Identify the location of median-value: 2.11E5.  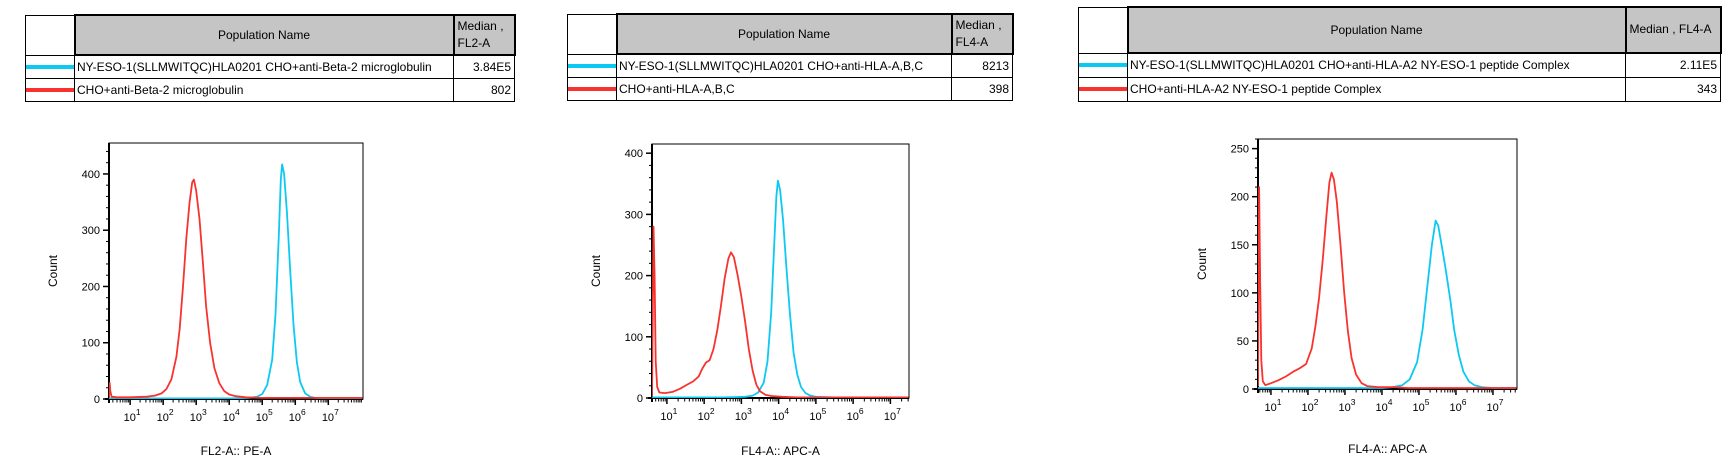
(1673, 65).